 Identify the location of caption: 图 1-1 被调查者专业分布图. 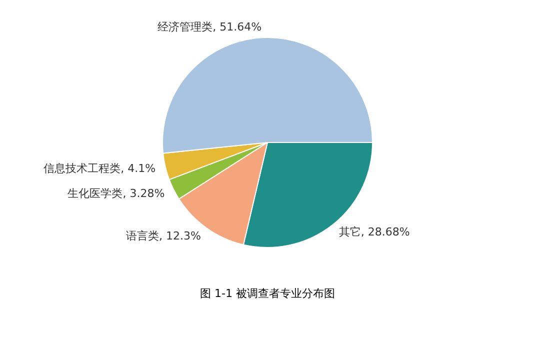
(267, 293).